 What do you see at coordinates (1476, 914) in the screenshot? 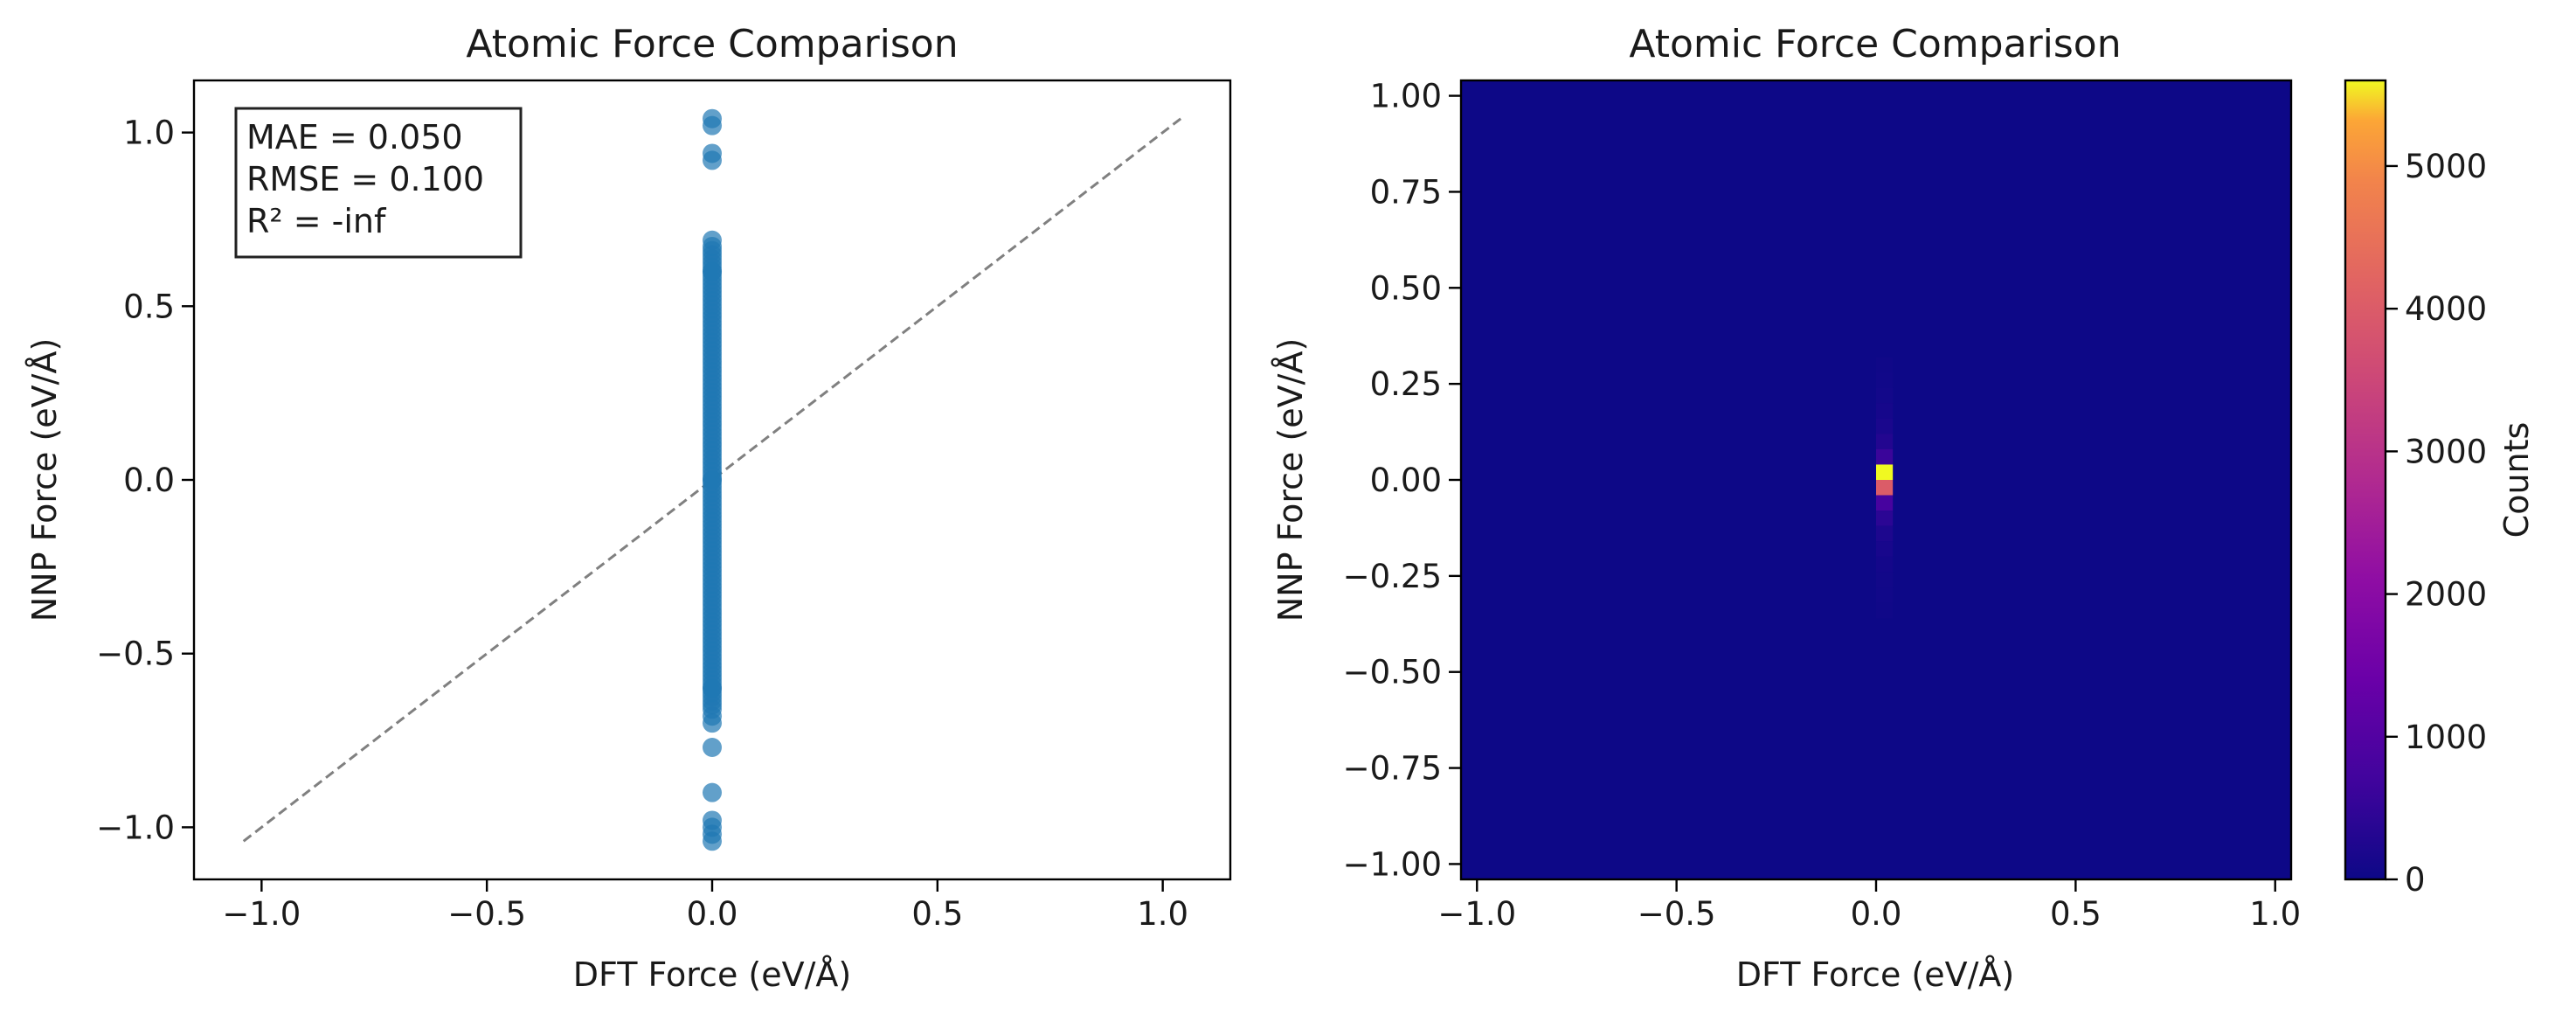
I see `heatmap-x-tick-label: −1.0` at bounding box center [1476, 914].